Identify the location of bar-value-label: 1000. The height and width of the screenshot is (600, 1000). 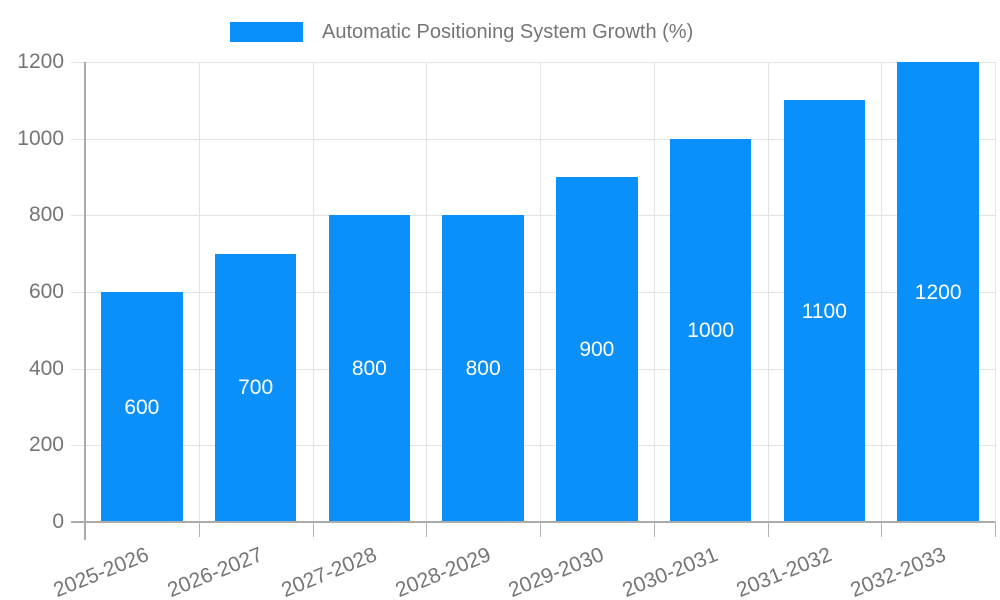
(710, 330).